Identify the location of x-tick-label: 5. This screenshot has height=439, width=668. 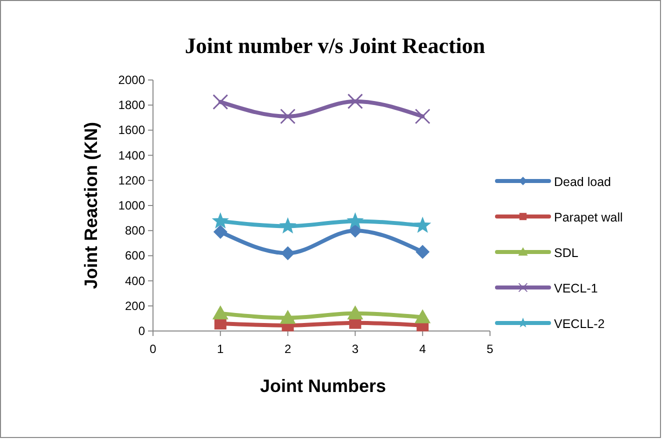
(490, 349).